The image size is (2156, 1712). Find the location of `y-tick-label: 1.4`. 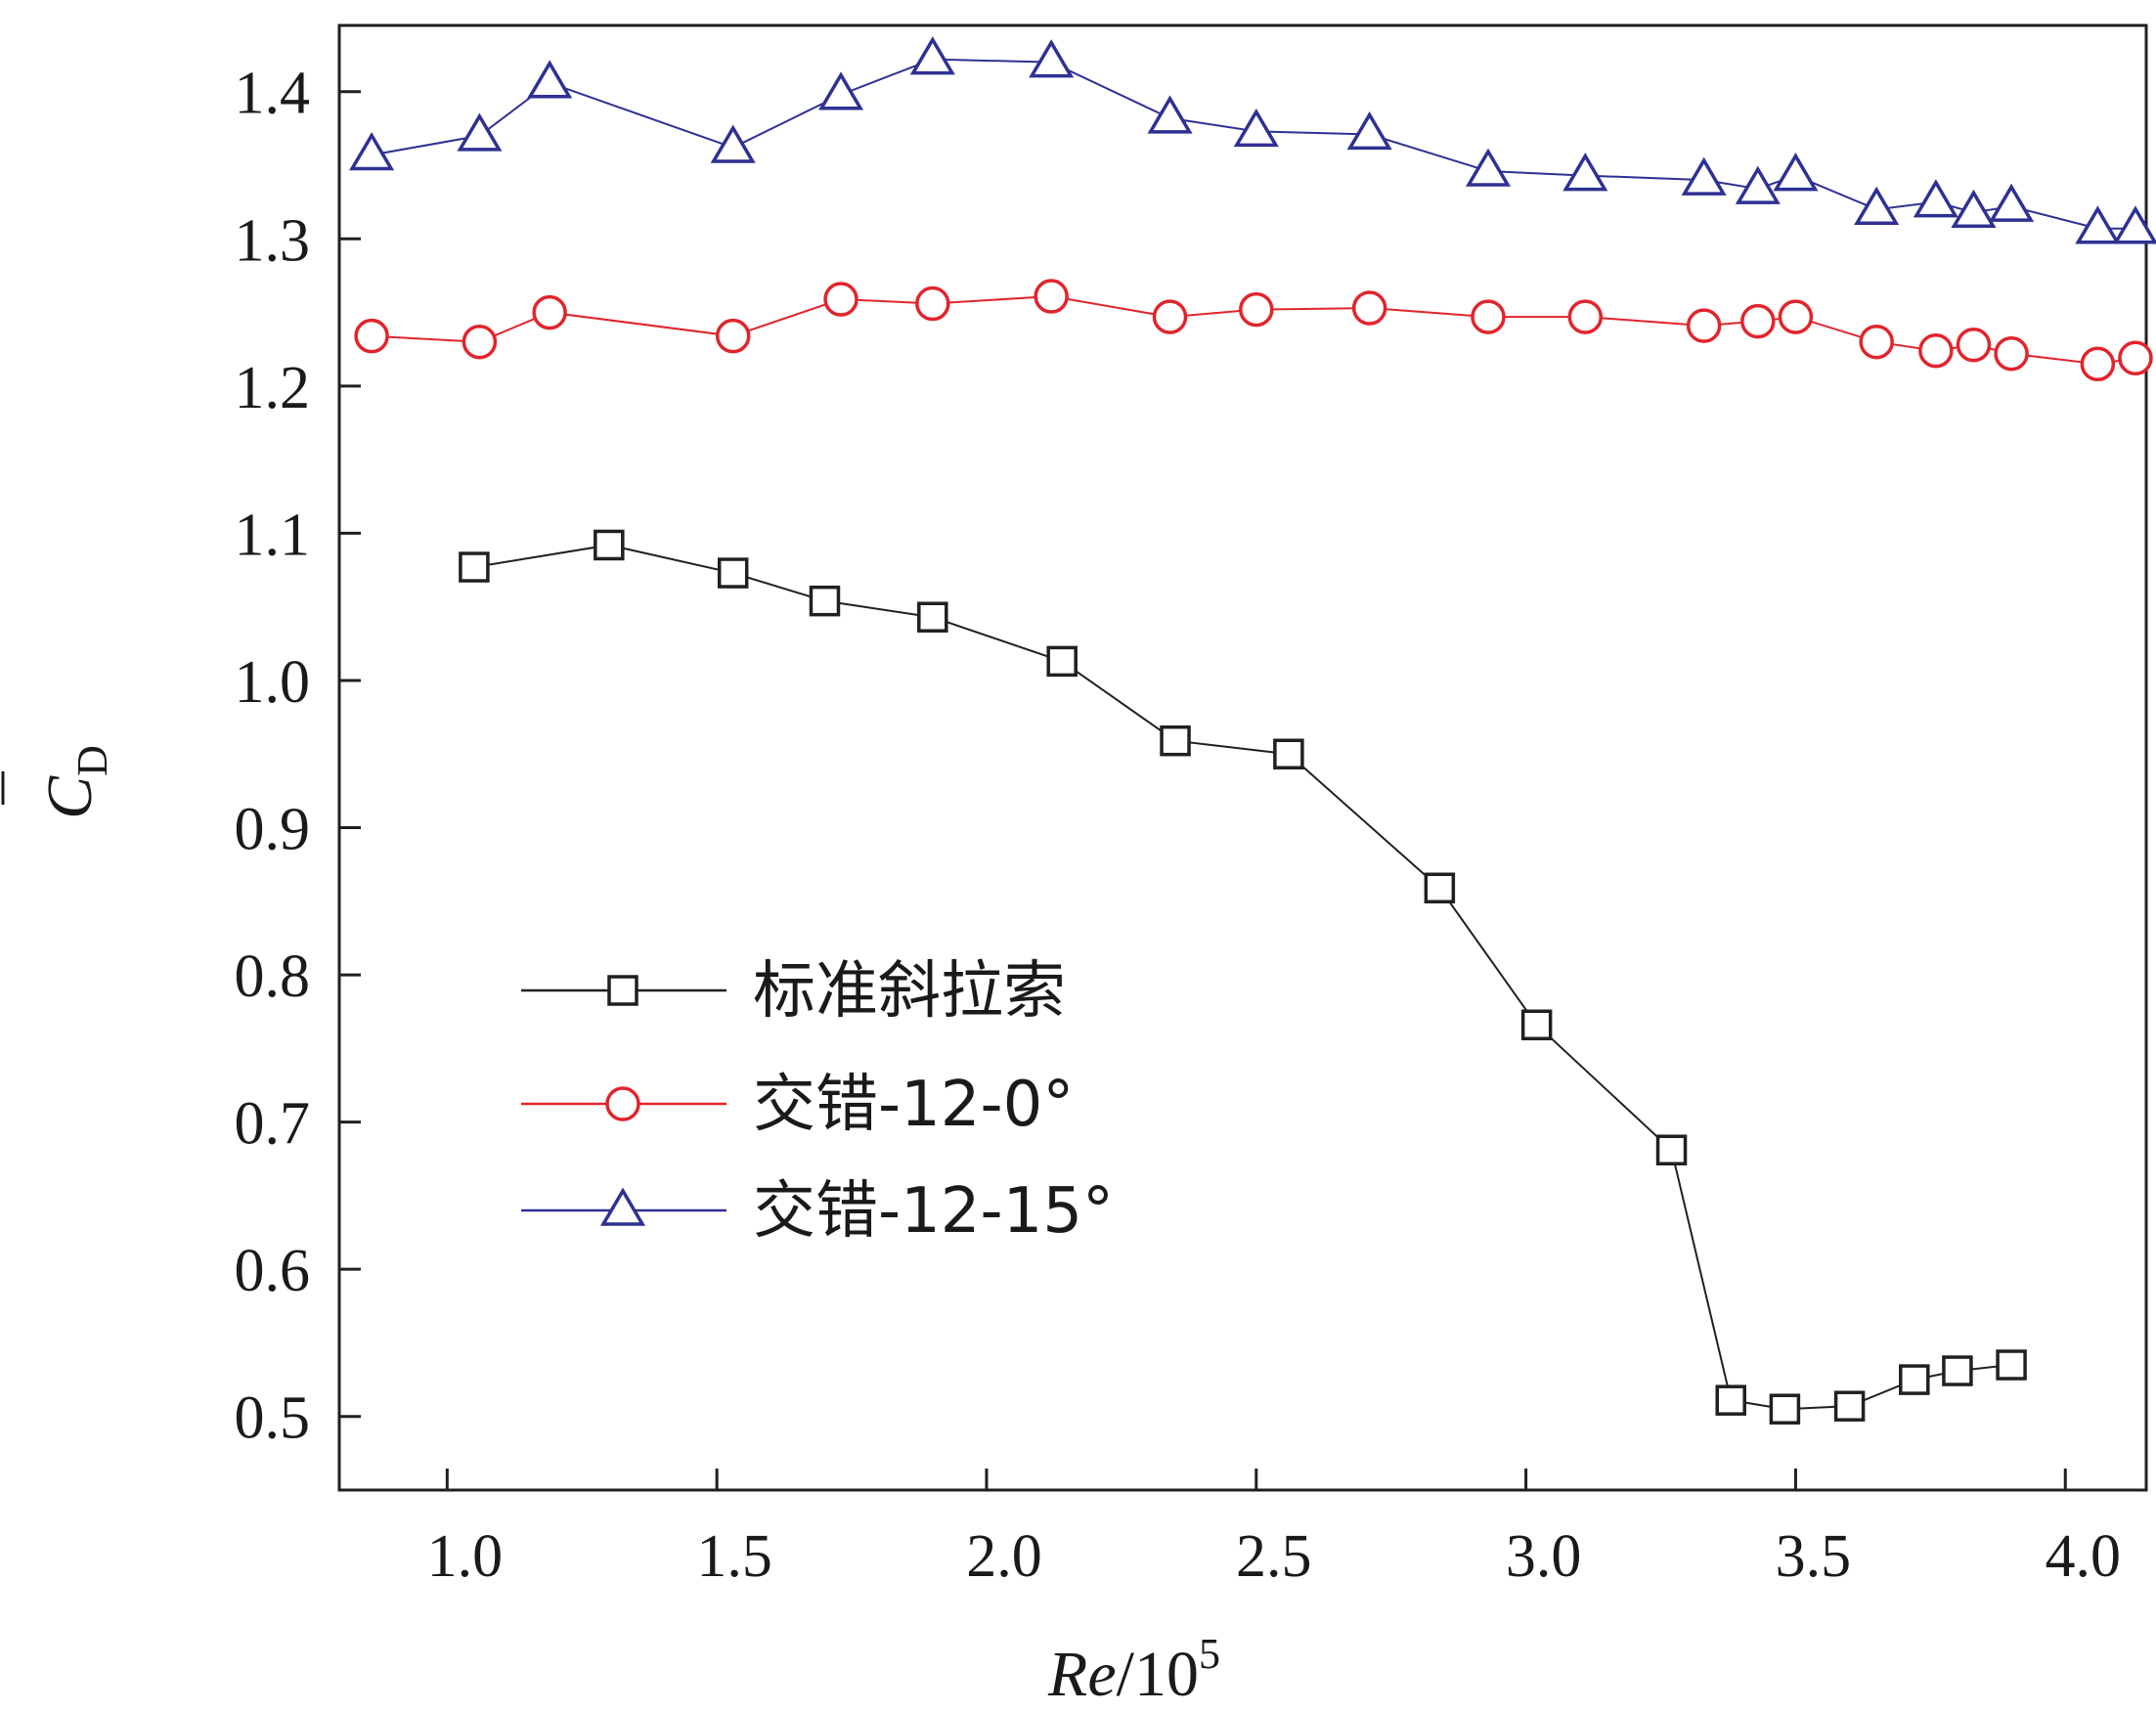

y-tick-label: 1.4 is located at coordinates (273, 94).